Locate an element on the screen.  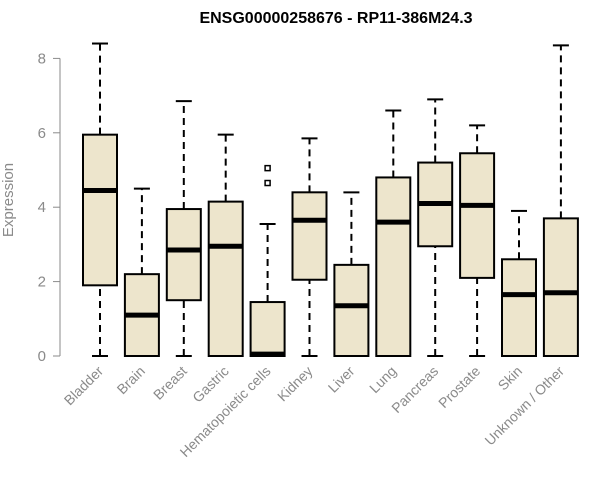
y-tick-label: 8 is located at coordinates (42, 58).